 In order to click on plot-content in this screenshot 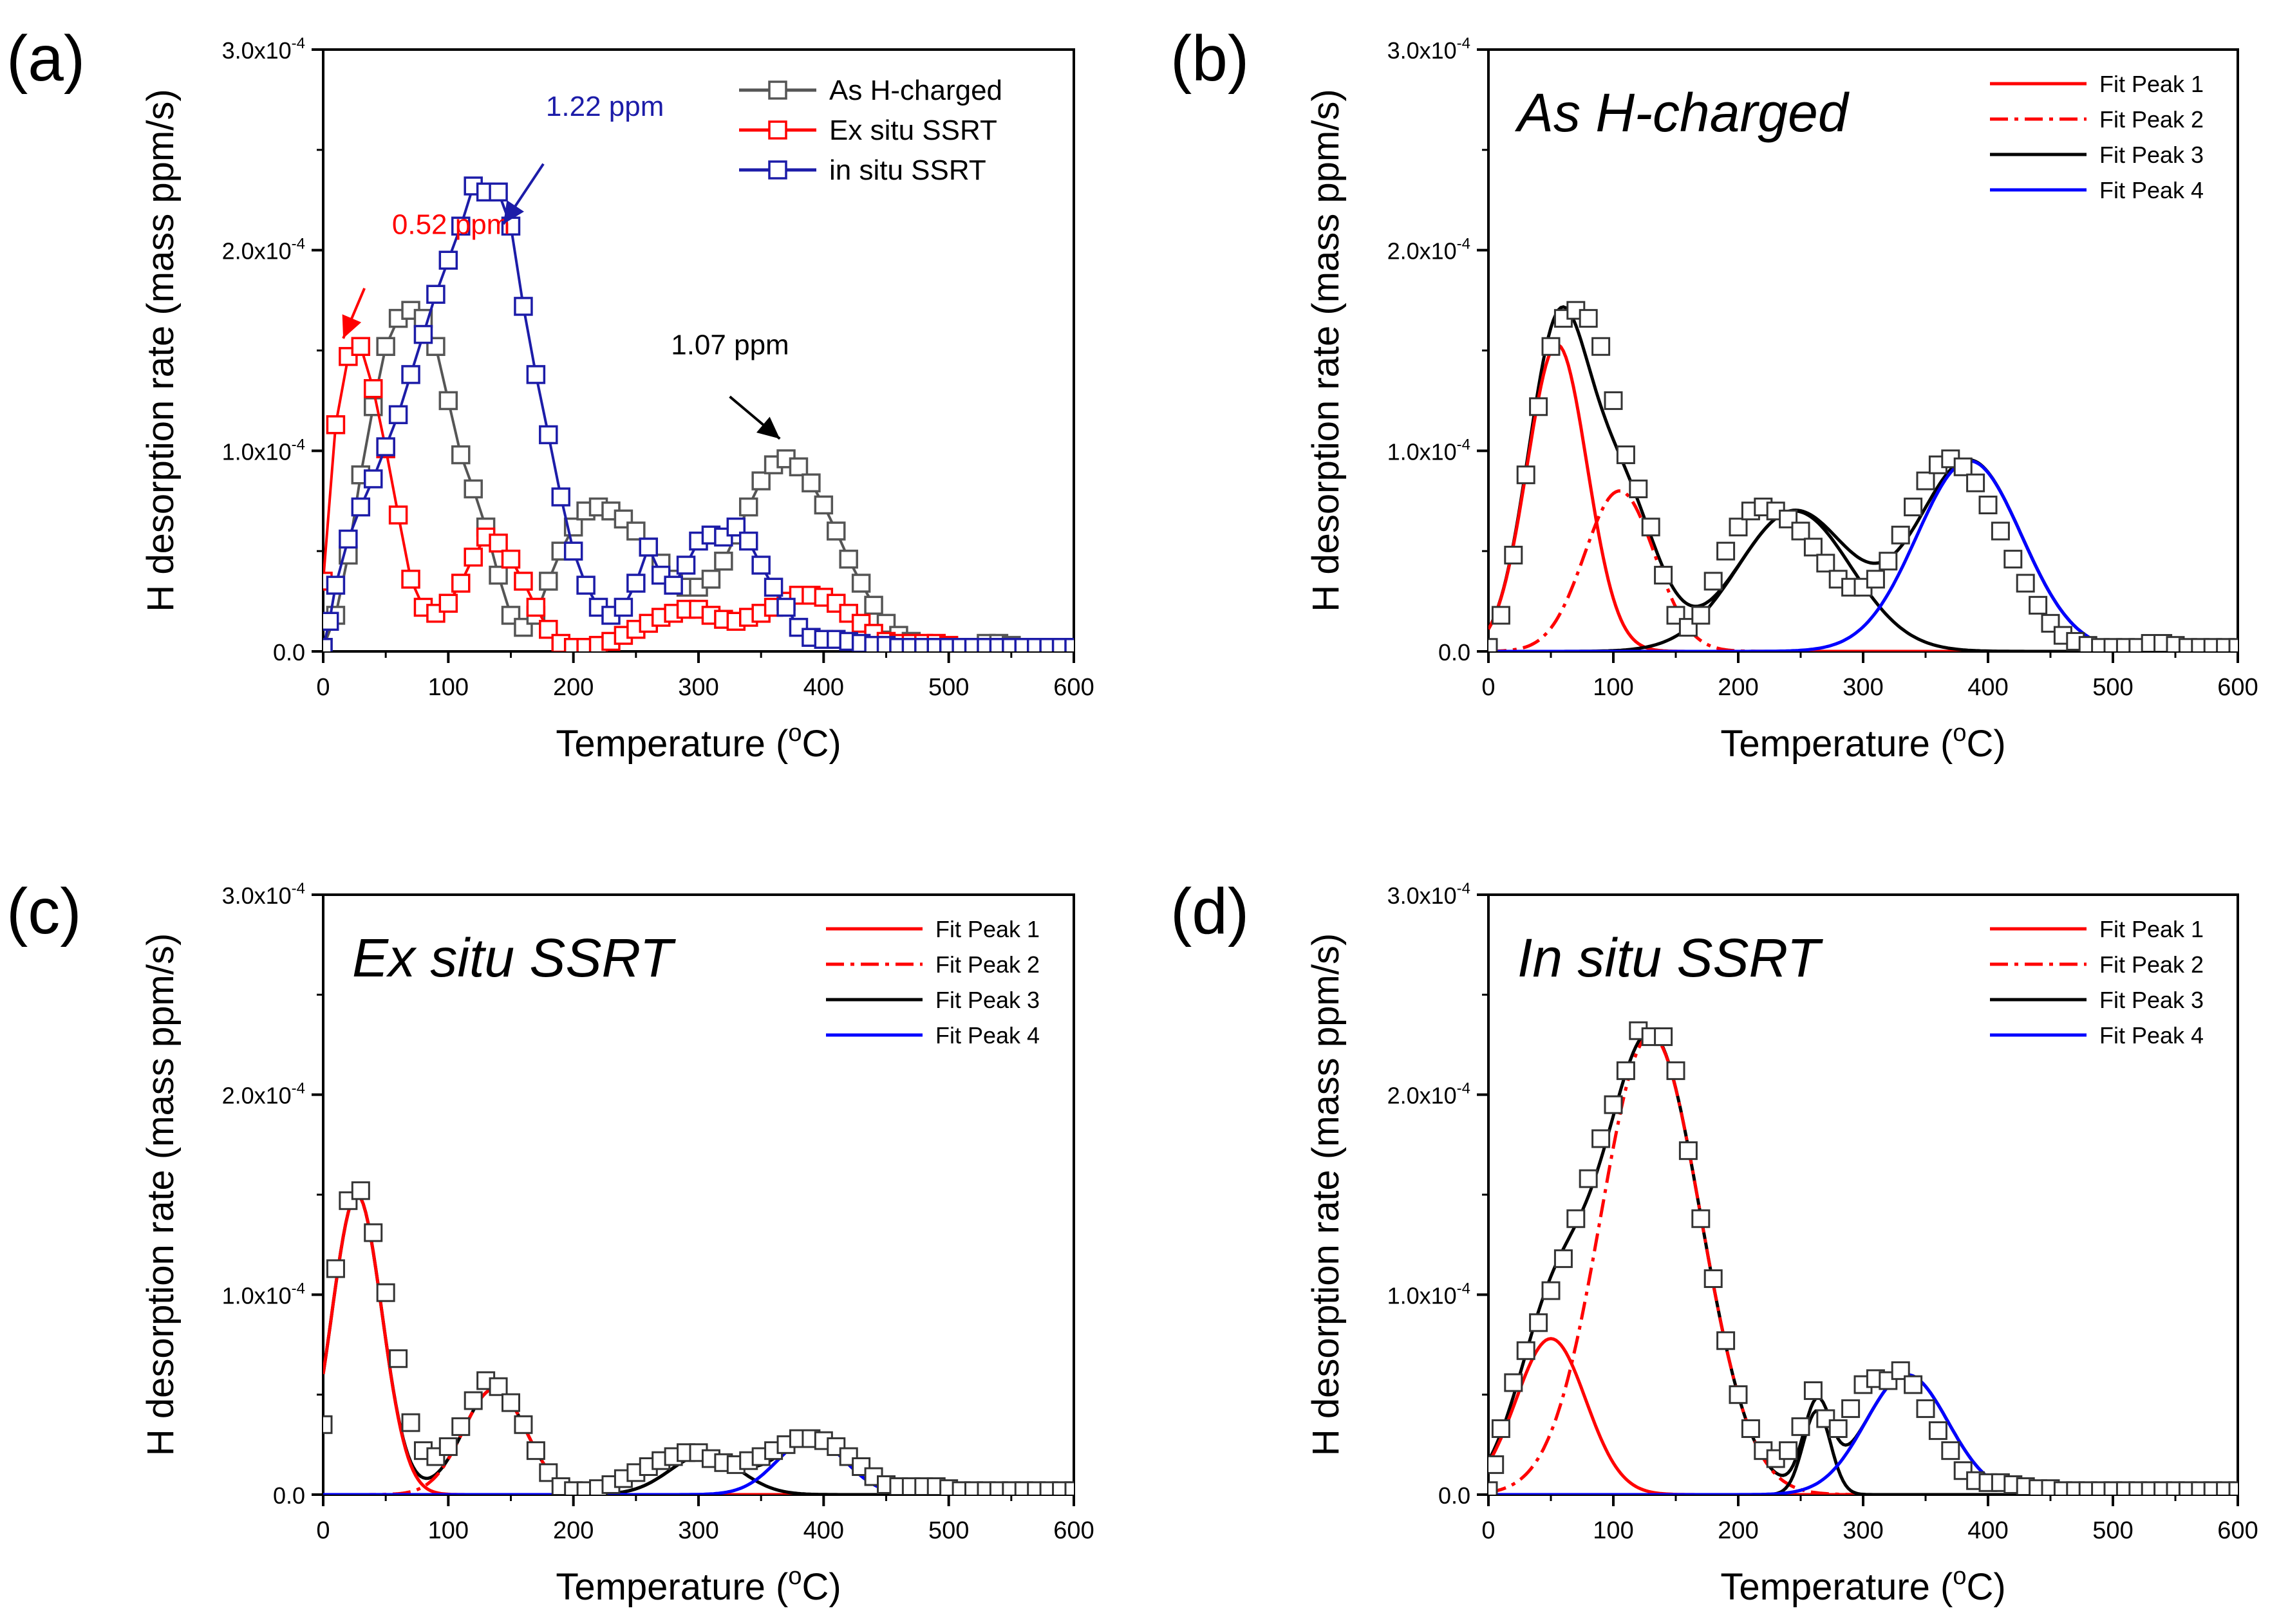, I will do `click(1863, 1258)`.